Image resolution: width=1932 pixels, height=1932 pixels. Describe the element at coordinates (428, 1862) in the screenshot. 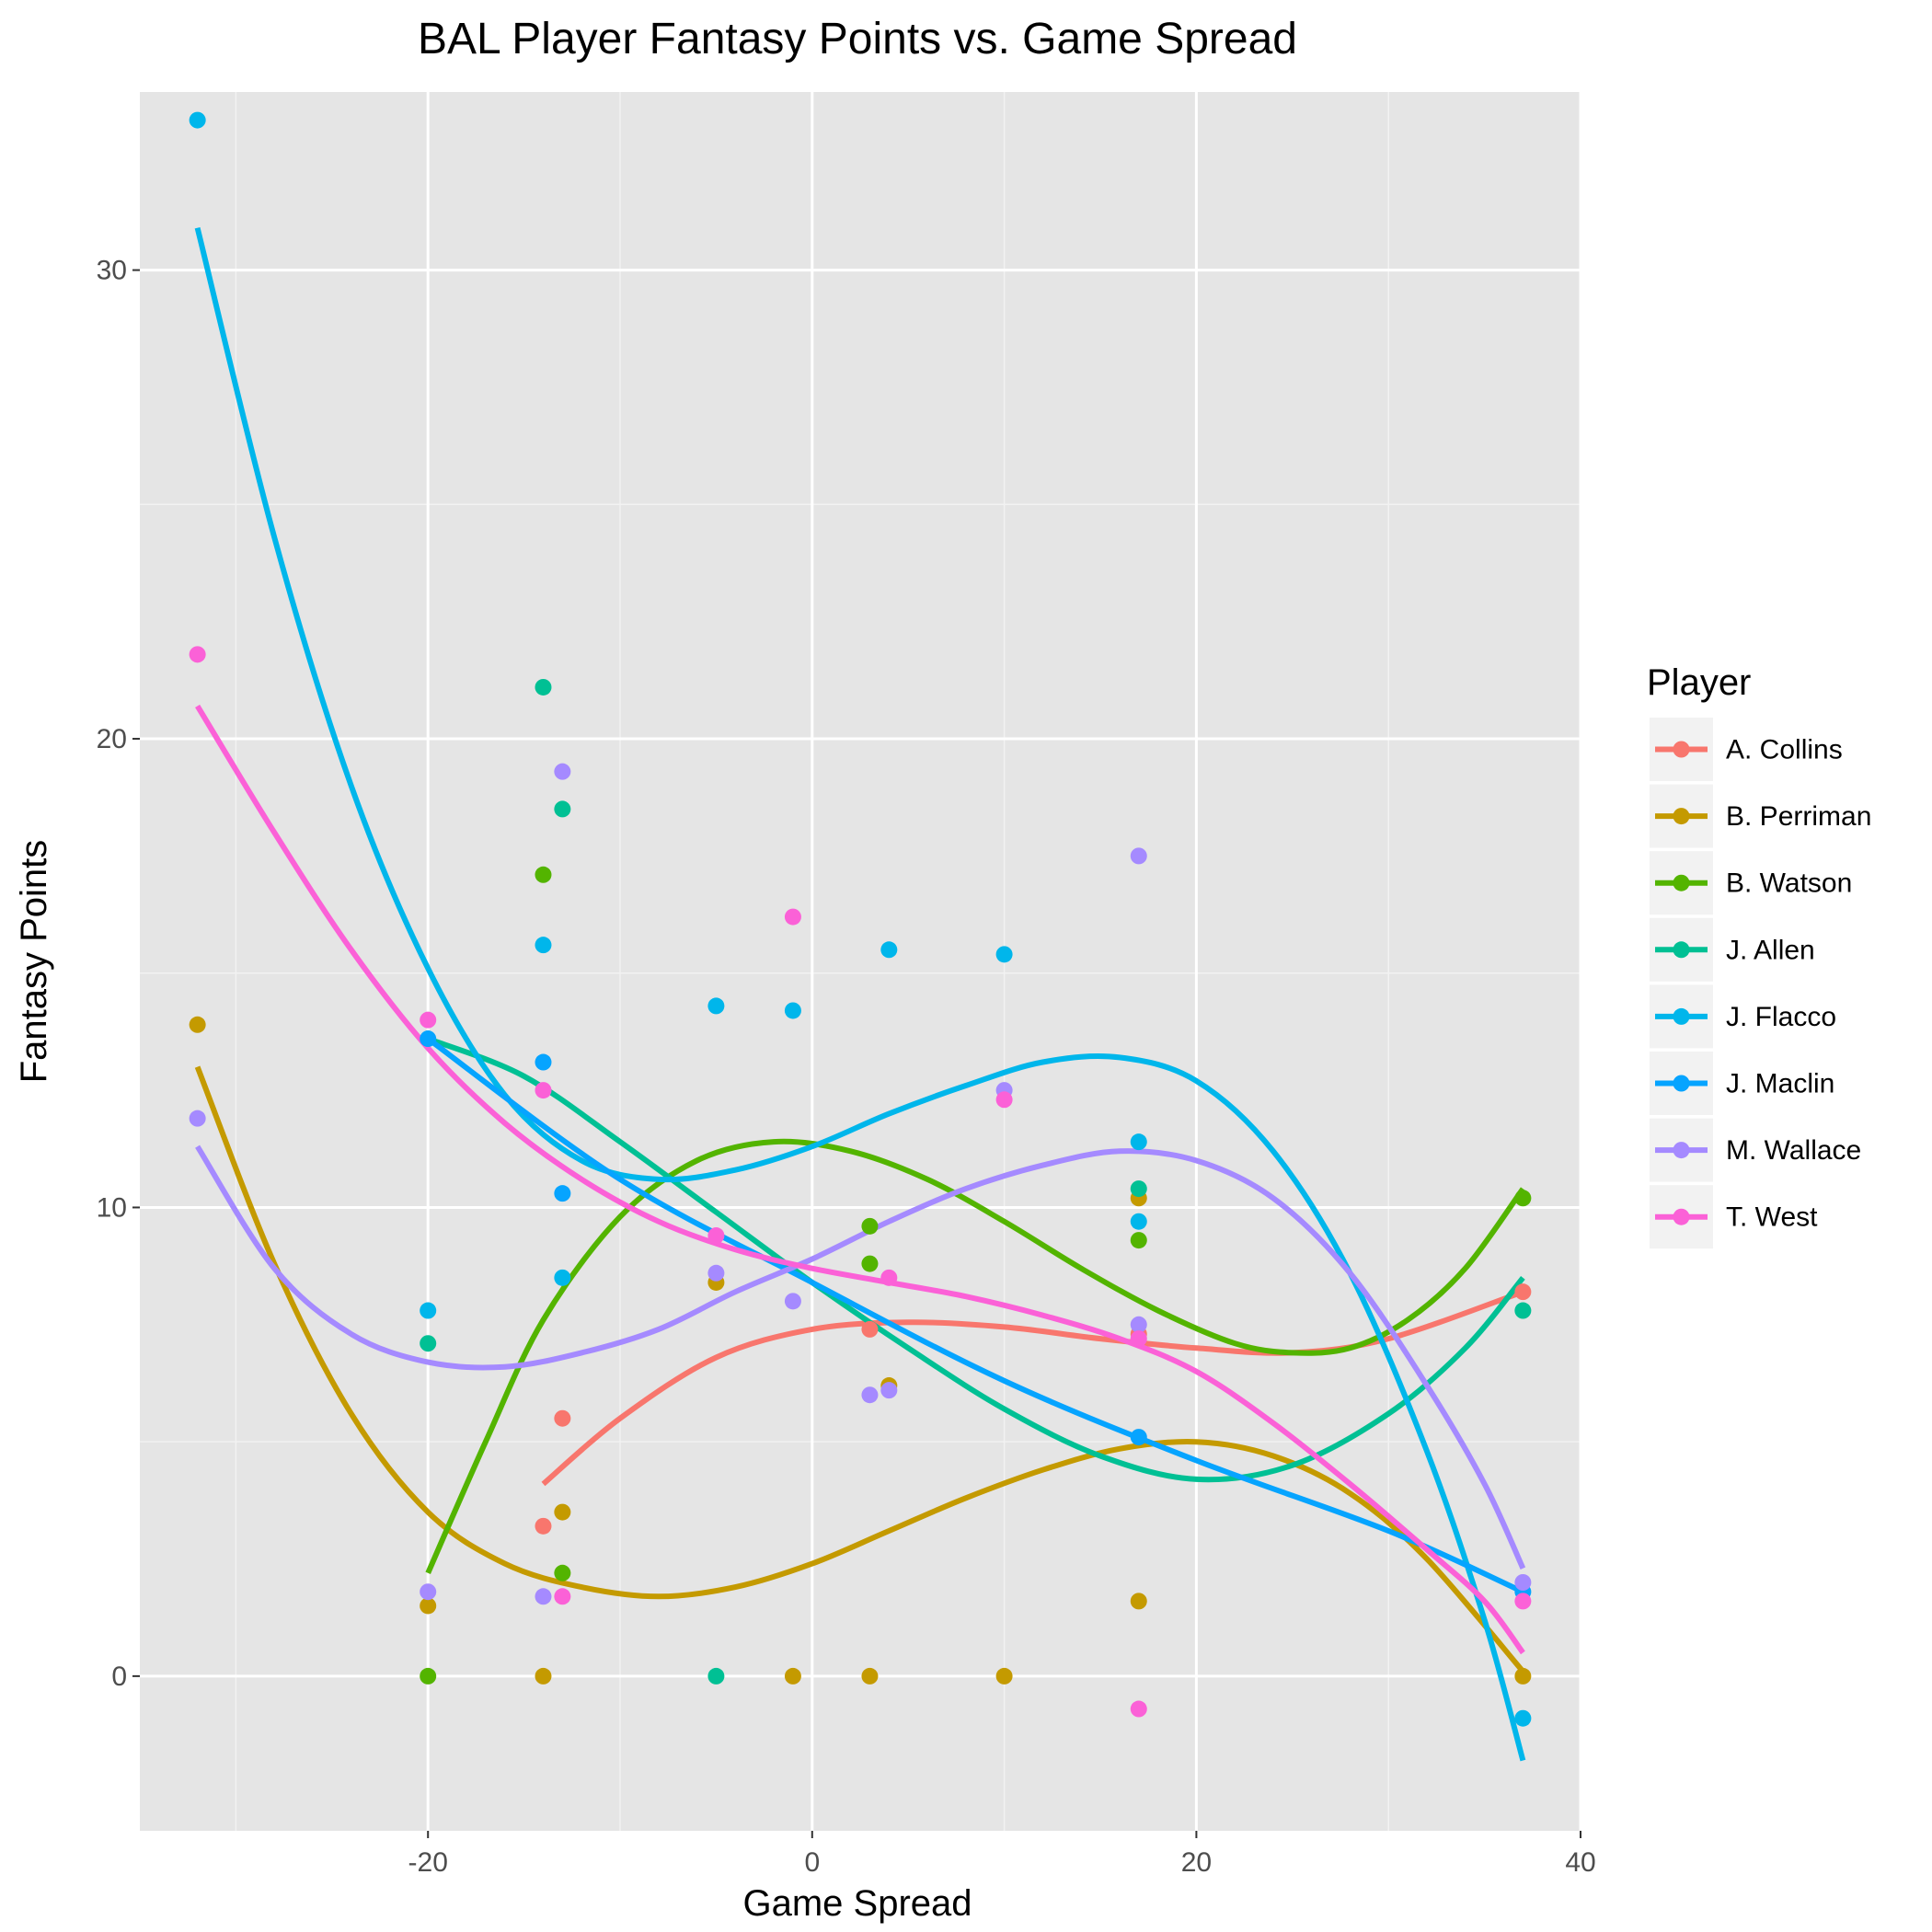

I see `x-tick-label: -20` at that location.